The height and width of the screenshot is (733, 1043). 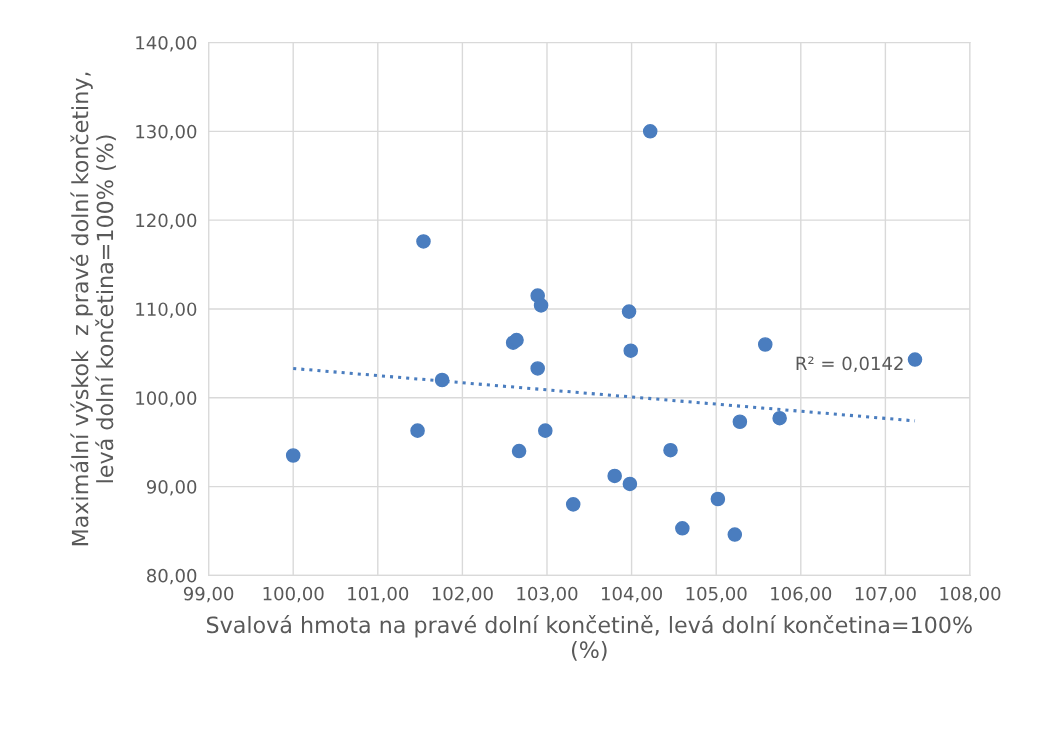 What do you see at coordinates (849, 364) in the screenshot?
I see `annotation: R² = 0,0142` at bounding box center [849, 364].